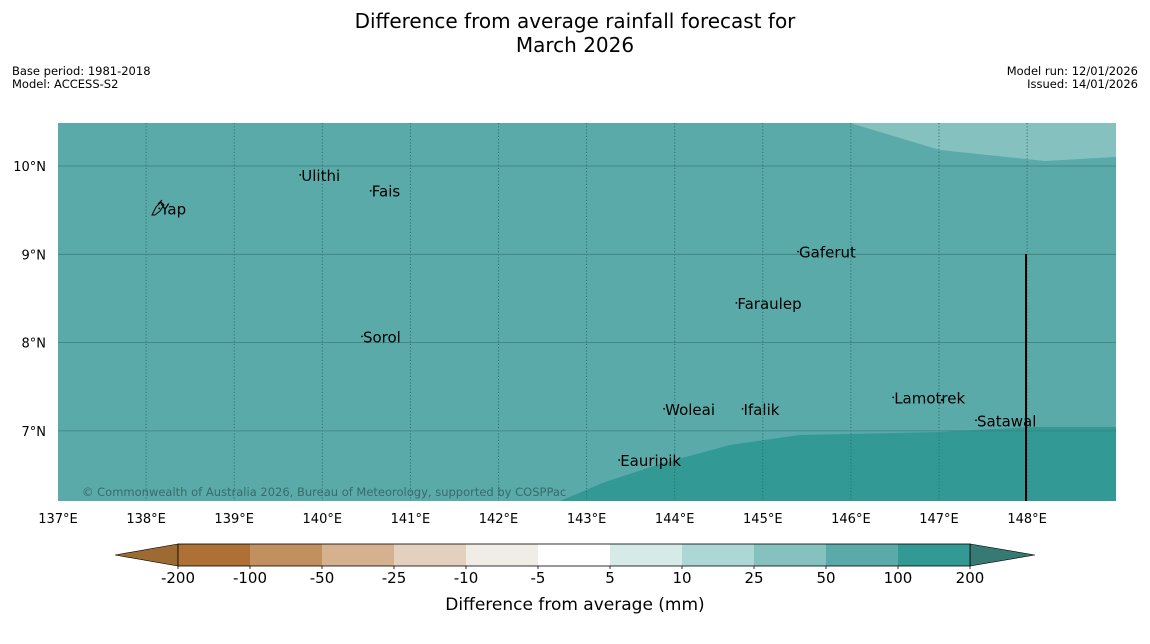 The image size is (1150, 644). Describe the element at coordinates (1027, 519) in the screenshot. I see `lon-tick-label: 148°E` at that location.